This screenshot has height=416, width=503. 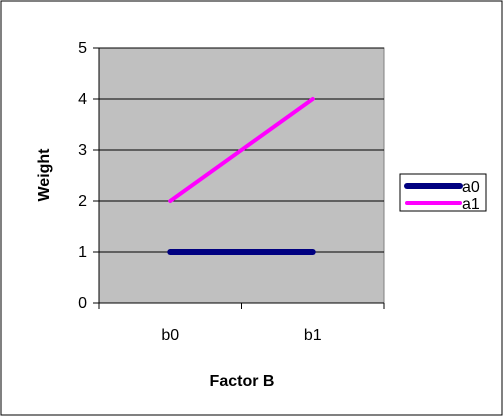 I want to click on series-line-a1, so click(x=241, y=150).